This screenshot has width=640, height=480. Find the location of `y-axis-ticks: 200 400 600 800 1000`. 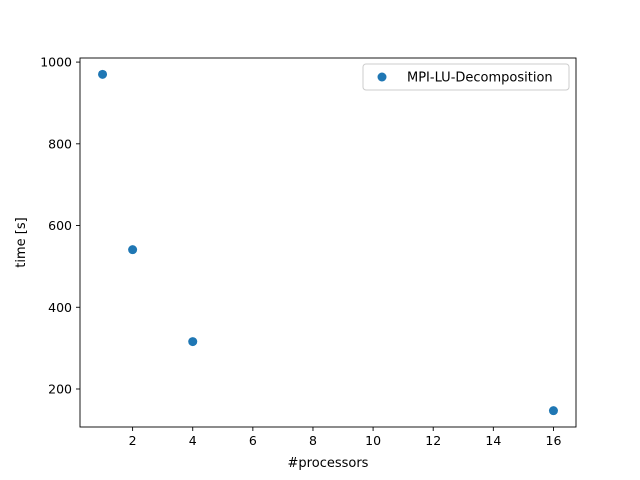

y-axis-ticks: 200 400 600 800 1000 is located at coordinates (60, 225).